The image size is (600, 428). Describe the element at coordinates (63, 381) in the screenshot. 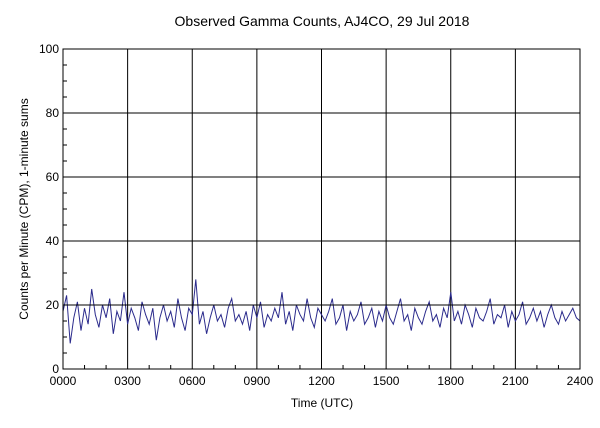

I see `x-tick-label: 0000` at that location.